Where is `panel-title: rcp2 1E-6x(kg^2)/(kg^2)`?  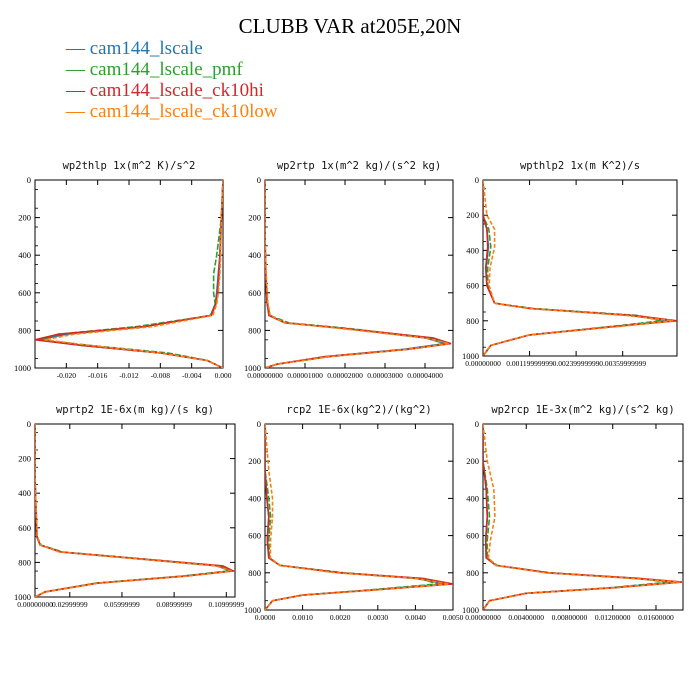 panel-title: rcp2 1E-6x(kg^2)/(kg^2) is located at coordinates (358, 410).